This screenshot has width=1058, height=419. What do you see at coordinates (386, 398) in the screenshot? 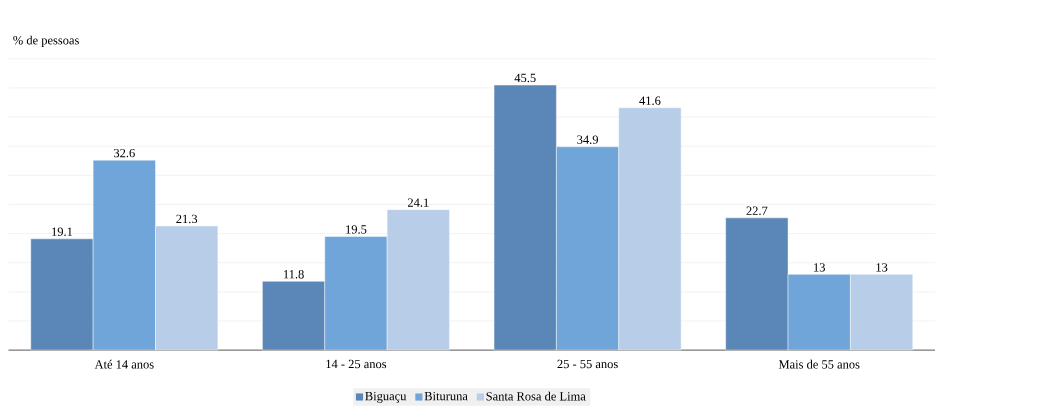
I see `legend-label: Biguaçu` at bounding box center [386, 398].